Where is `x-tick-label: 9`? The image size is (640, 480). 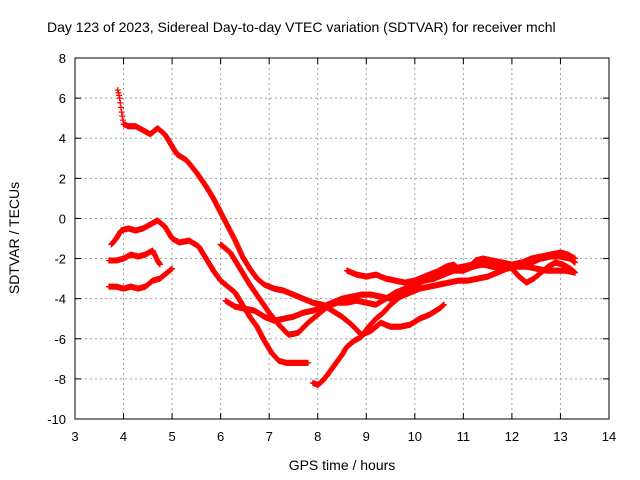
x-tick-label: 9 is located at coordinates (366, 436).